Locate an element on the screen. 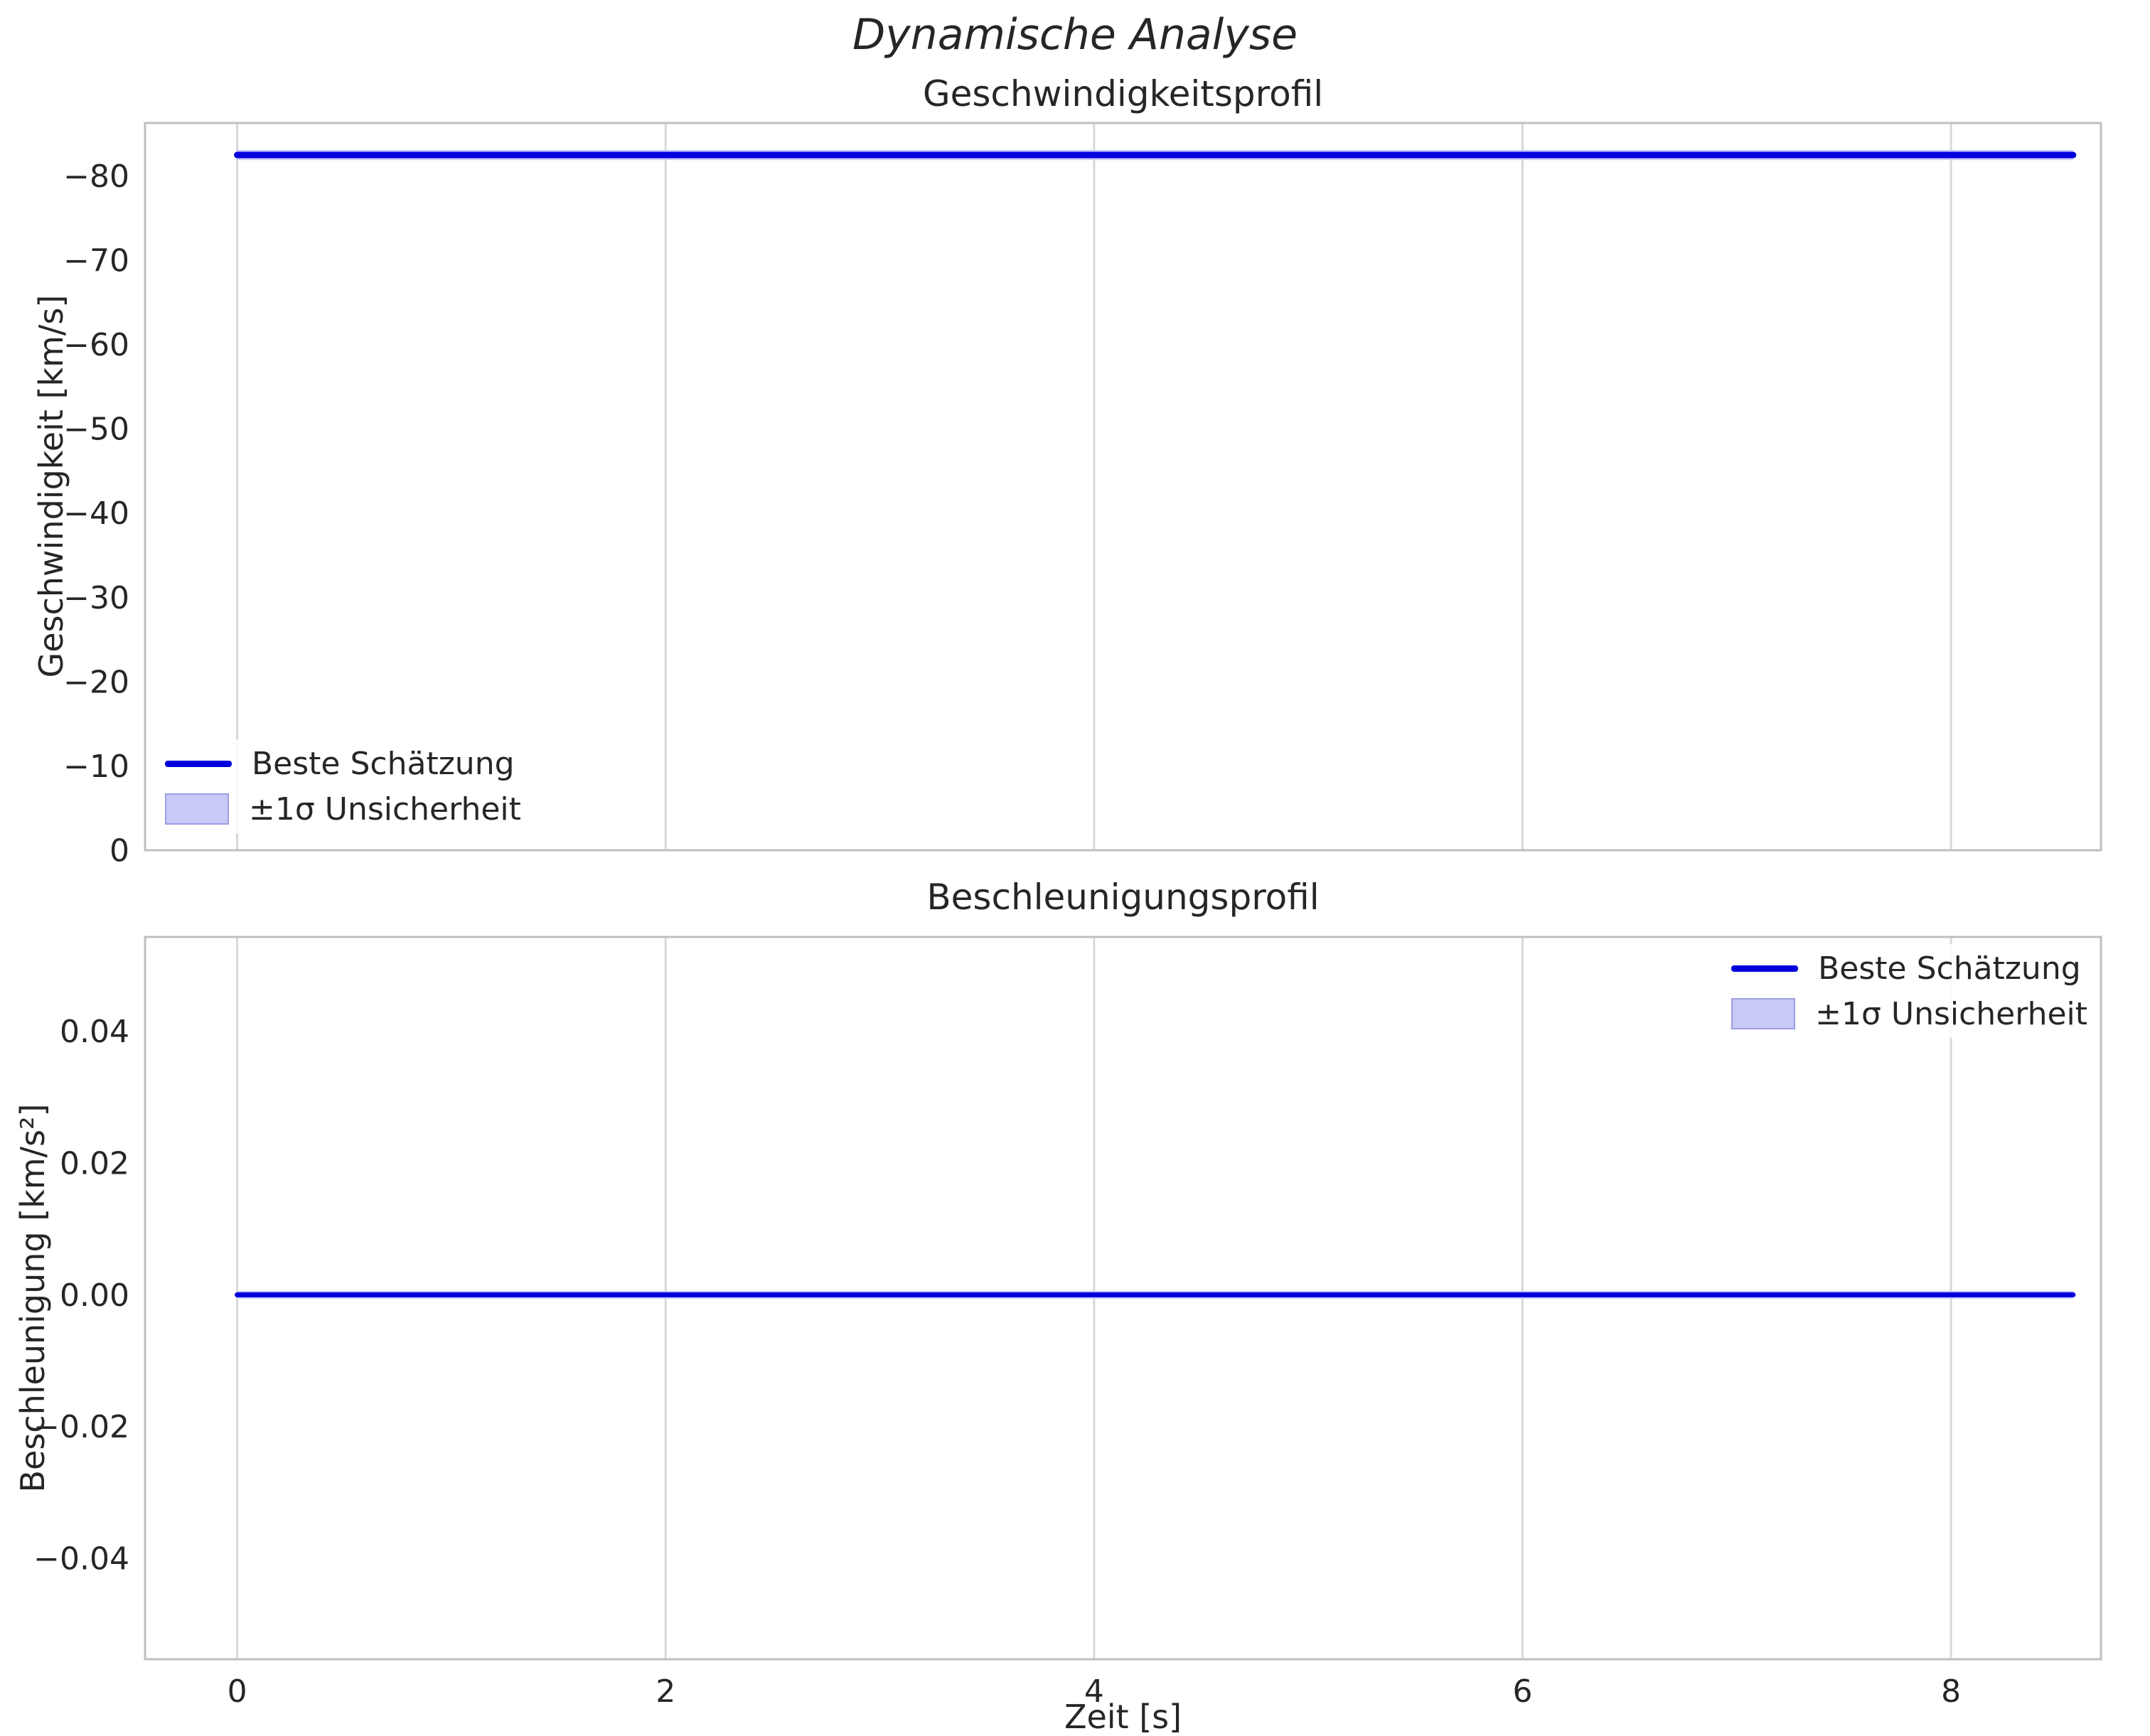  x-tick-label: 8 is located at coordinates (1951, 1691).